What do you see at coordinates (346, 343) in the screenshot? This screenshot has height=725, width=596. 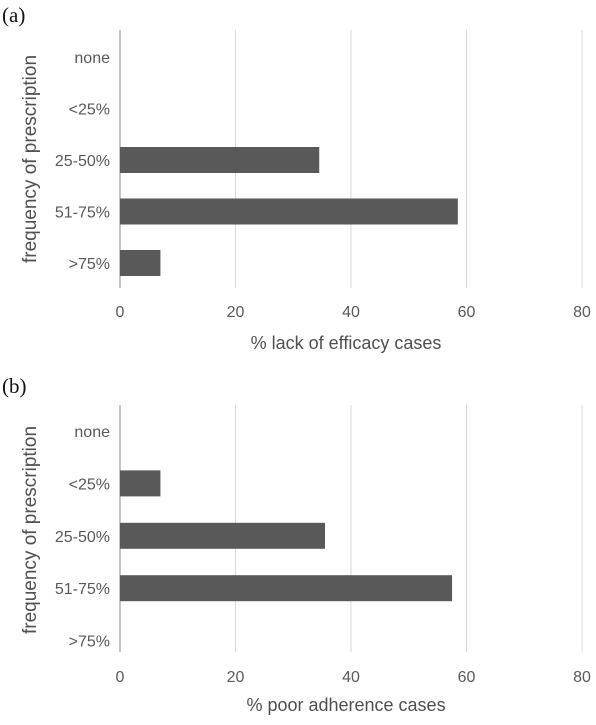 I see `x-axis-label: % lack of efficacy cases` at bounding box center [346, 343].